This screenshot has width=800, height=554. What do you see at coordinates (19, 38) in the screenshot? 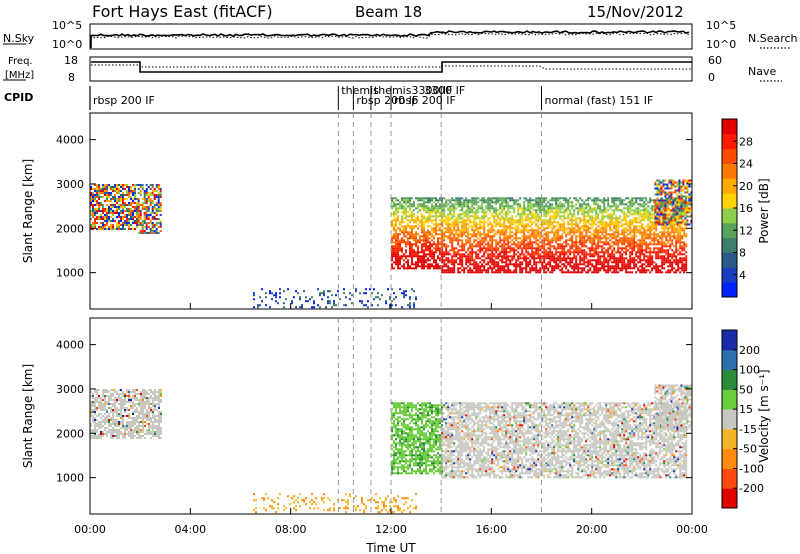
I see `nsky-left-label: N.Sky` at bounding box center [19, 38].